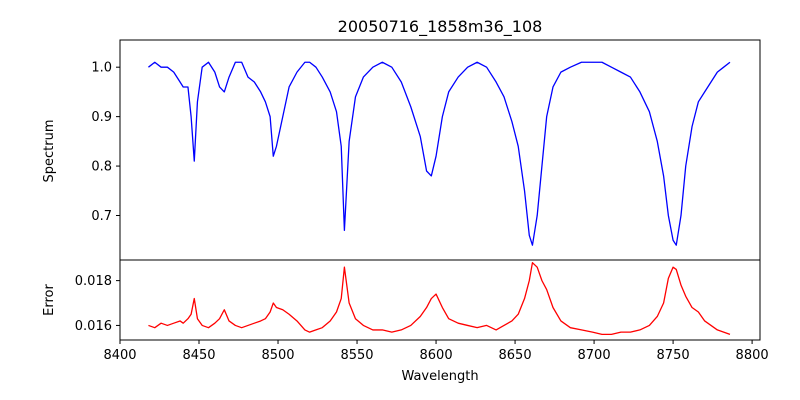  What do you see at coordinates (101, 216) in the screenshot?
I see `spectrum-y-tick-label: 0.7` at bounding box center [101, 216].